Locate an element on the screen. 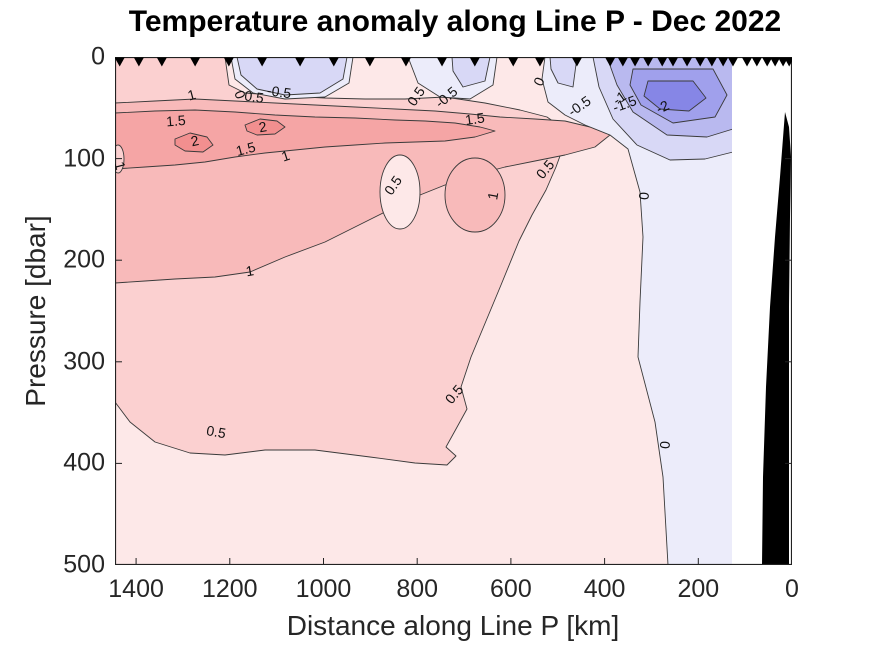  x-axis-label: Distance along Line P [km] is located at coordinates (453, 625).